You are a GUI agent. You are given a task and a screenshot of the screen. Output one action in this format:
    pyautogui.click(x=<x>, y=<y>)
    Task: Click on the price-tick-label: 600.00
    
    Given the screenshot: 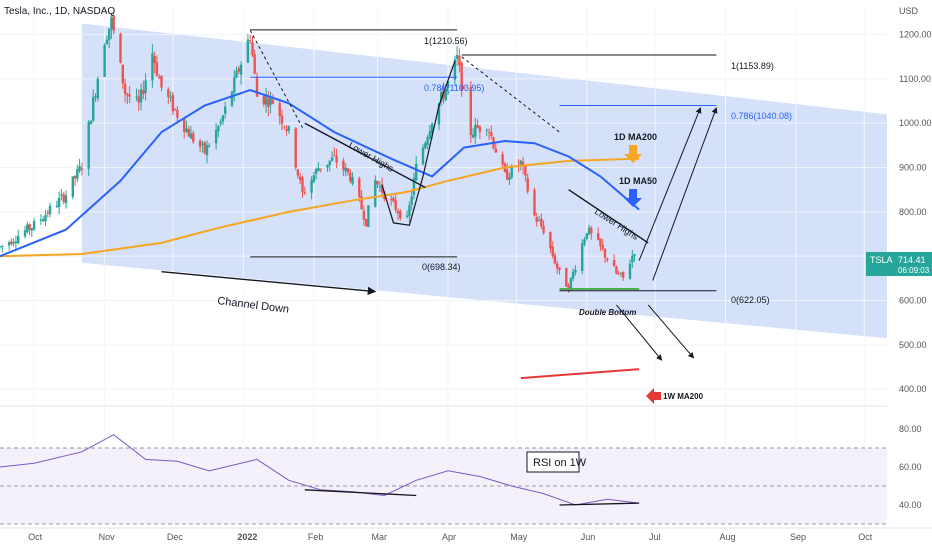 What is the action you would take?
    pyautogui.click(x=913, y=301)
    